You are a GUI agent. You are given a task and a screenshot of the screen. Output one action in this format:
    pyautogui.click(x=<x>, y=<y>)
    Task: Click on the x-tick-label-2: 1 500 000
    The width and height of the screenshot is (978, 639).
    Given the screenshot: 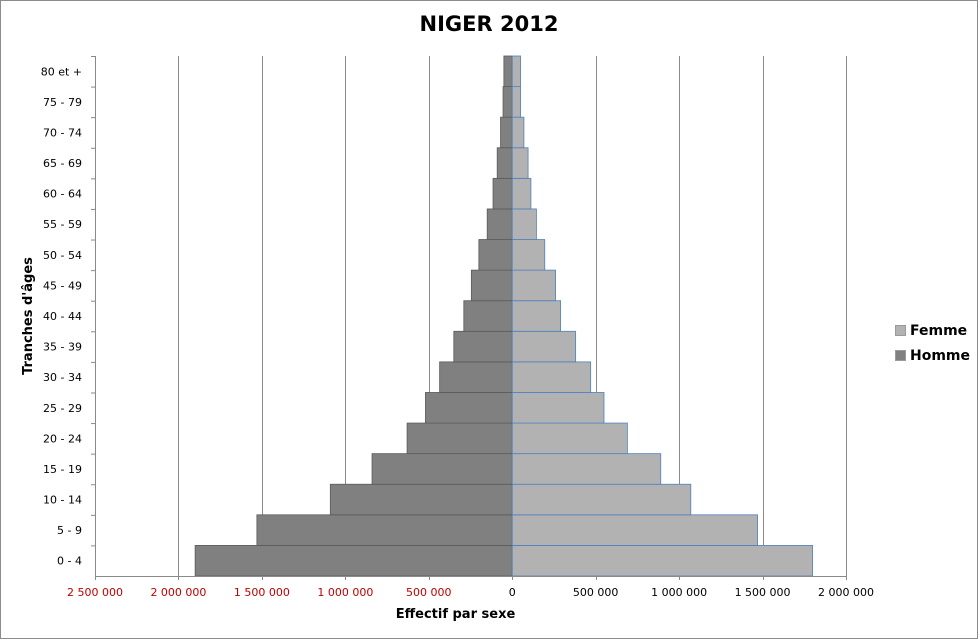 What is the action you would take?
    pyautogui.click(x=262, y=592)
    